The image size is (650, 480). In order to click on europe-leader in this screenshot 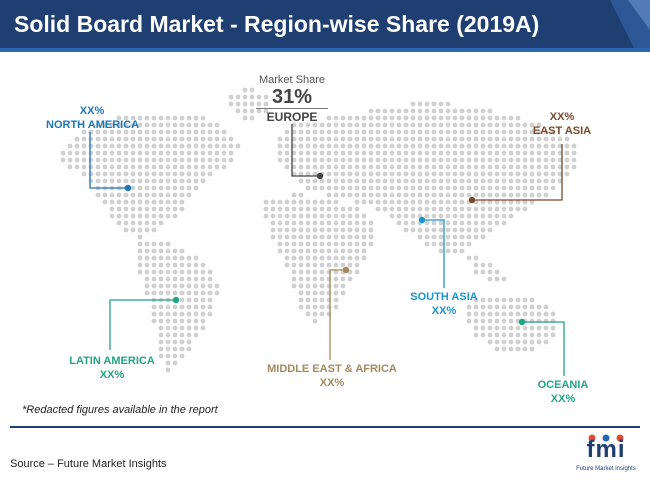, I will do `click(305, 150)`.